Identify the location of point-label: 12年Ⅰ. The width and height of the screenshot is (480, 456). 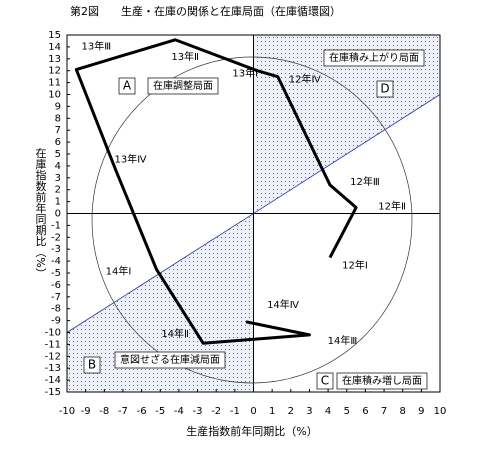
(355, 265).